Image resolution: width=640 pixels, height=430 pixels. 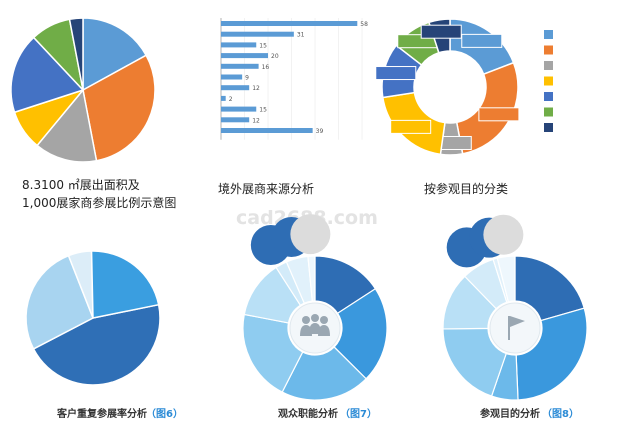 I want to click on people-group-icon, so click(x=315, y=325).